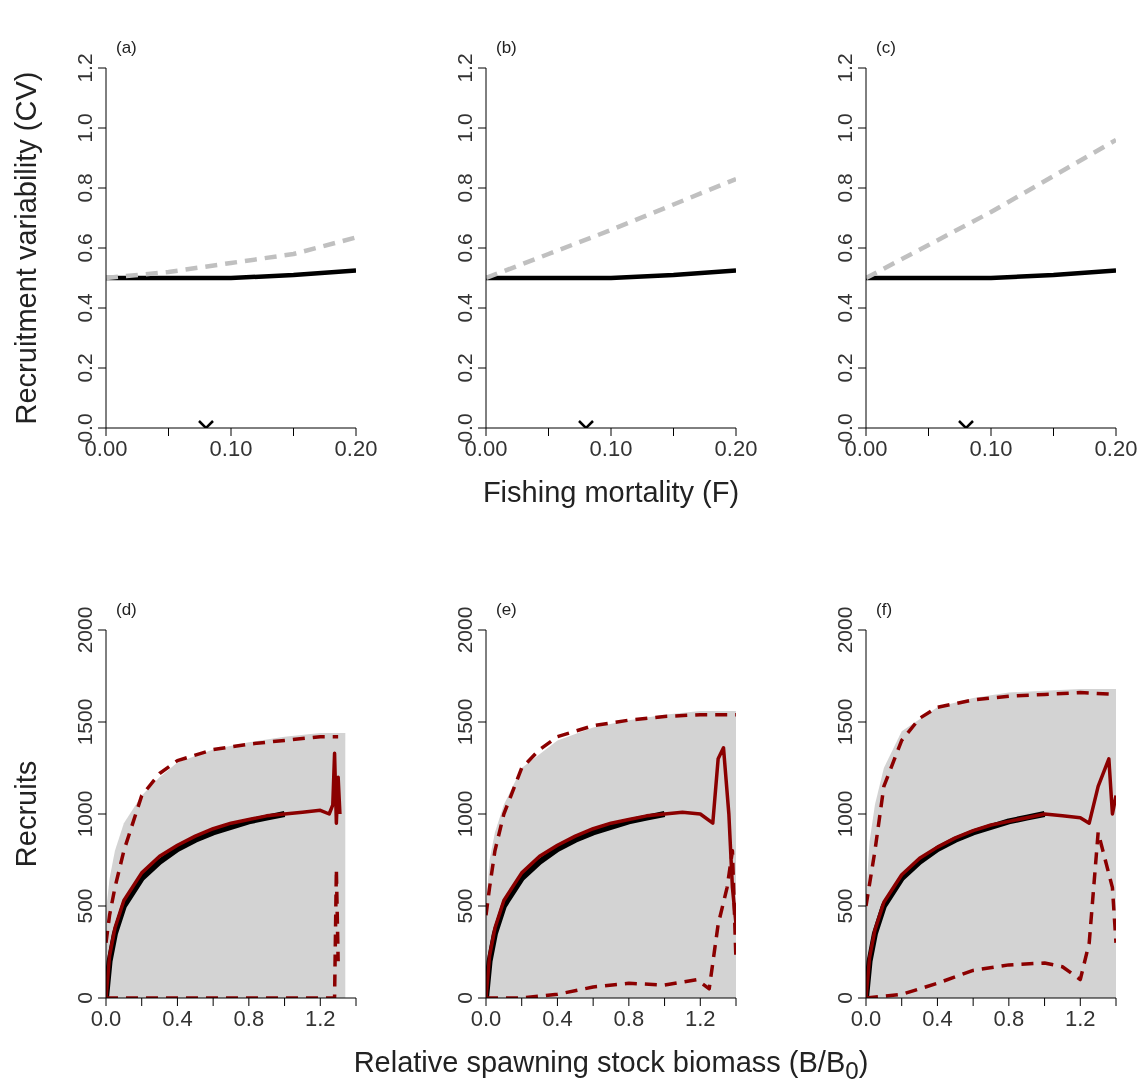 Image resolution: width=1148 pixels, height=1082 pixels. Describe the element at coordinates (126, 610) in the screenshot. I see `chart-title: (d)` at that location.